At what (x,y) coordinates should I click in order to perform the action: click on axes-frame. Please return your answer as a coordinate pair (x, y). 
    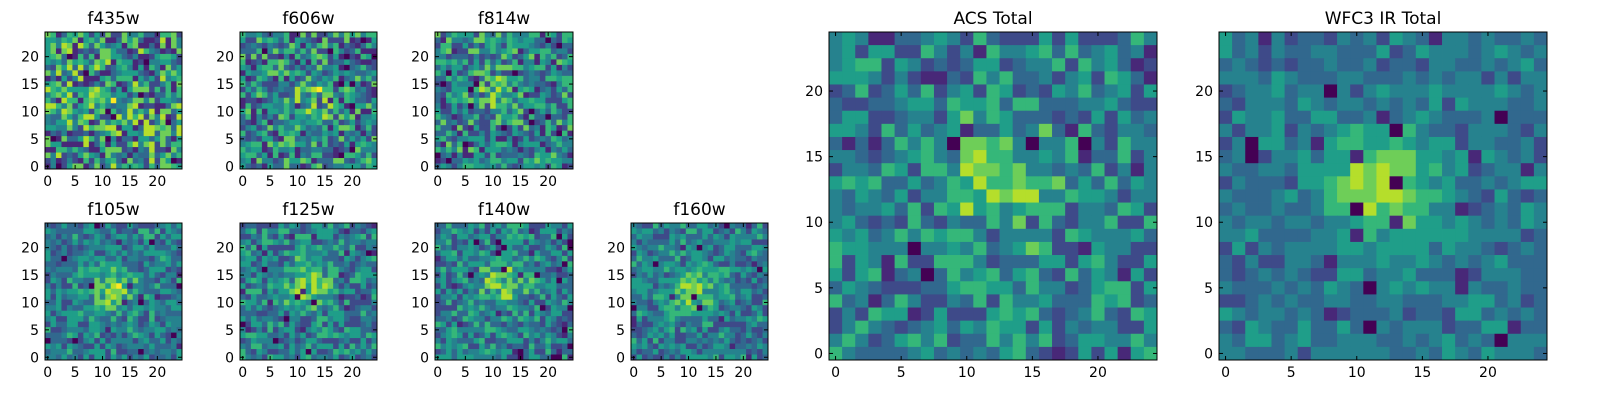
    Looking at the image, I should click on (113, 291).